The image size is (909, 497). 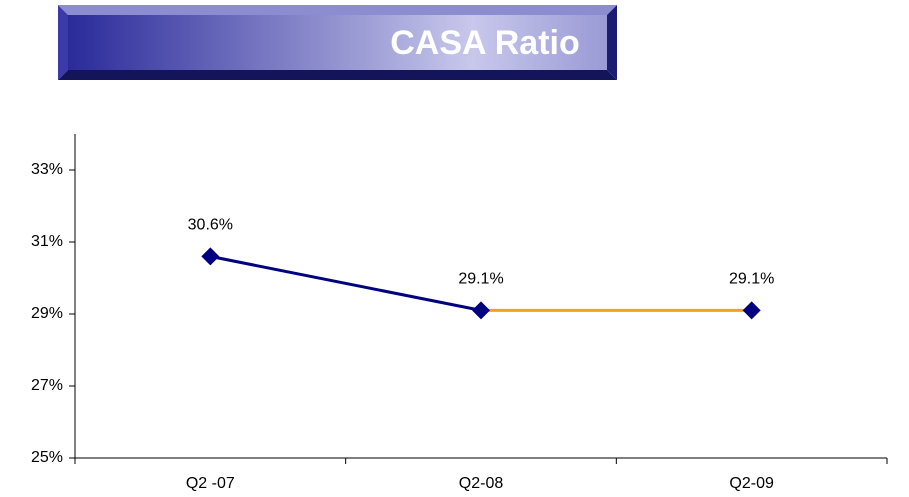 I want to click on y-tick-label: 27%, so click(x=47, y=385).